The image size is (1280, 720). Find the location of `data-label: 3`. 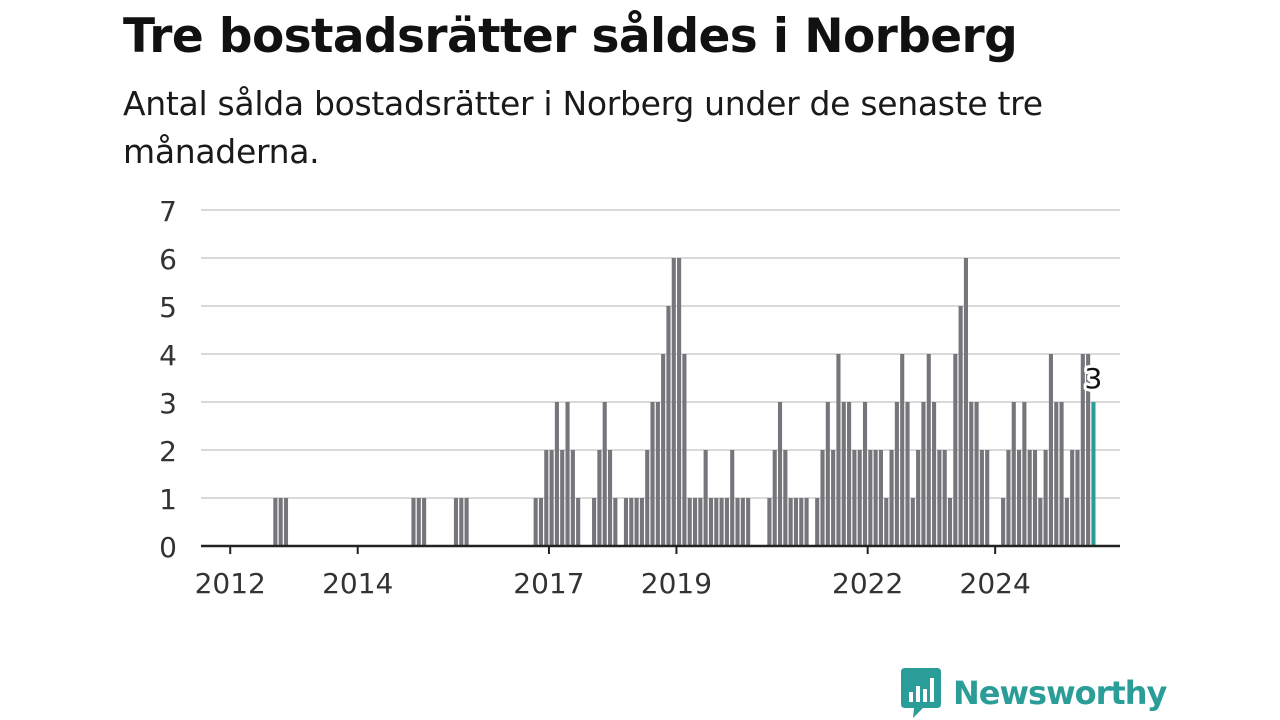

data-label: 3 is located at coordinates (1094, 378).